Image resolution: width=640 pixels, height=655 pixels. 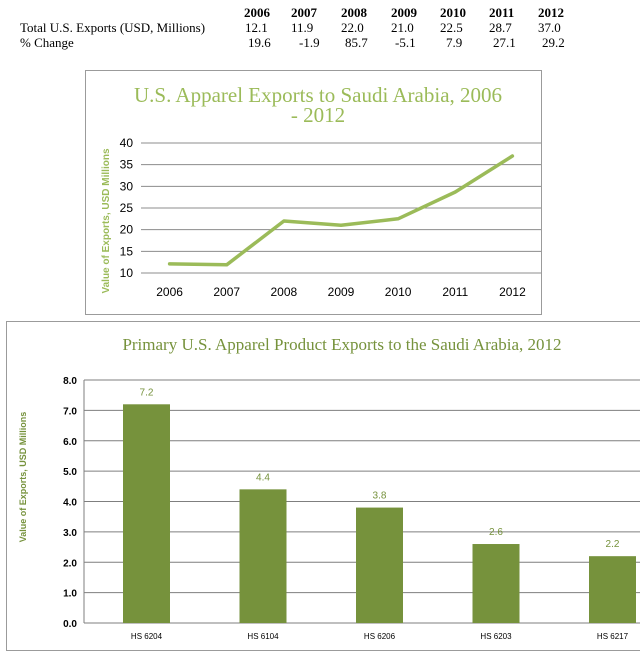 I want to click on bar-chart-value-label: 4.4, so click(x=263, y=477).